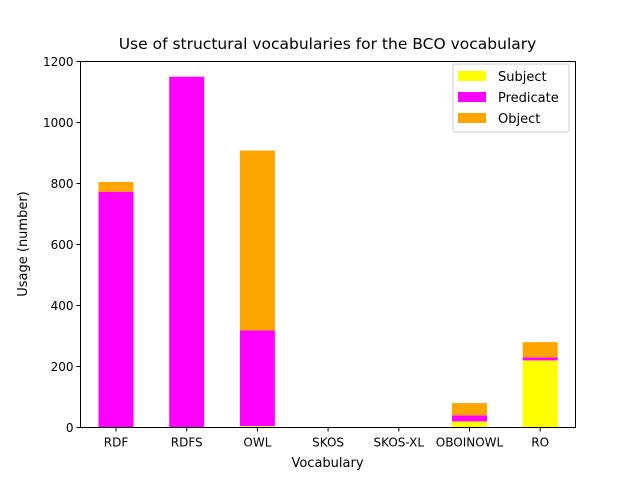 This screenshot has height=480, width=640. What do you see at coordinates (469, 424) in the screenshot?
I see `bar-subject-oboinowl` at bounding box center [469, 424].